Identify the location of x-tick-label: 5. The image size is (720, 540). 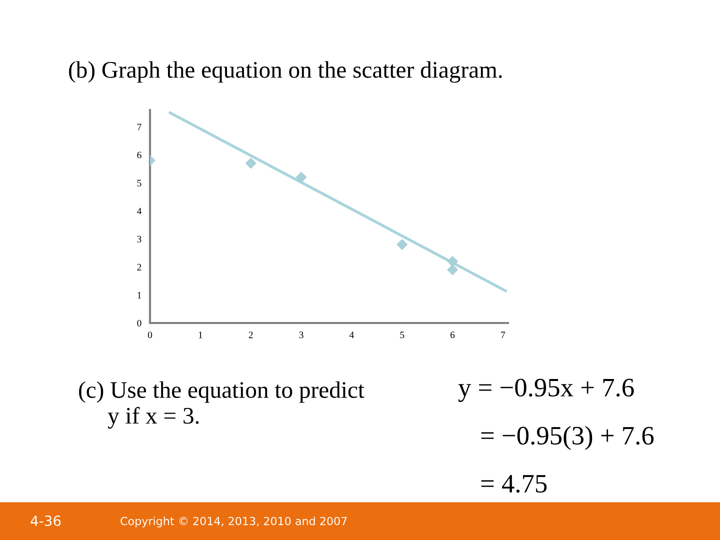
(402, 335).